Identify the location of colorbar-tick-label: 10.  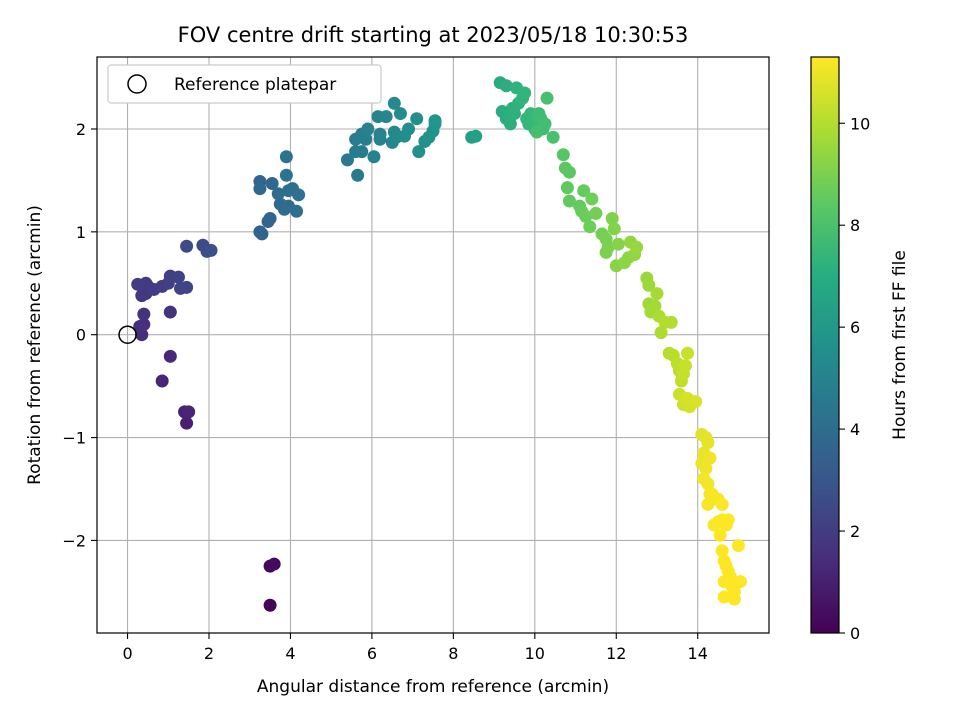
(860, 123).